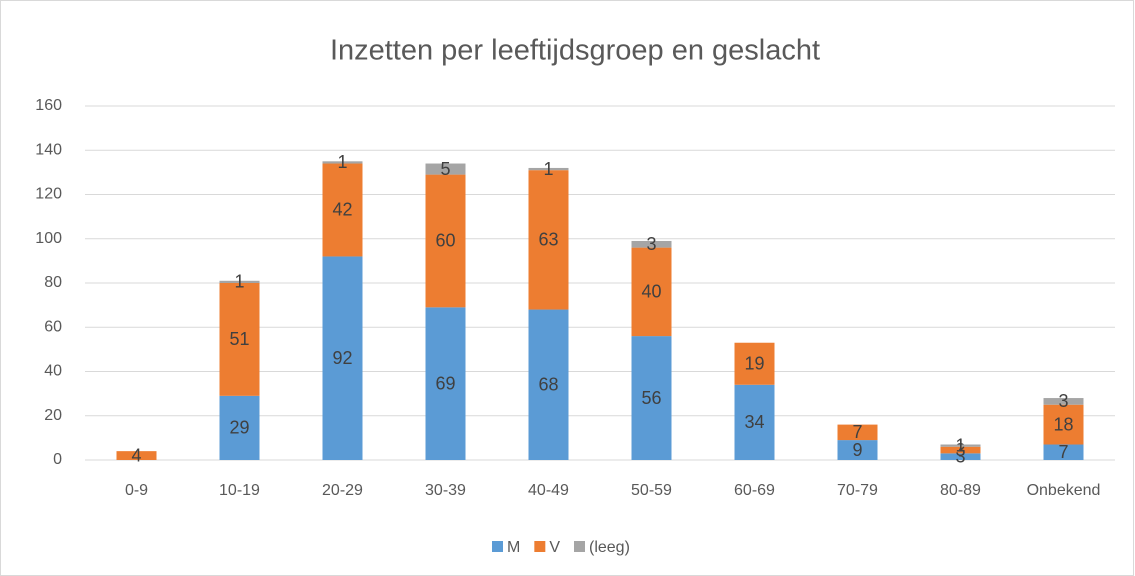  Describe the element at coordinates (53, 326) in the screenshot. I see `y-tick-label: 60` at that location.